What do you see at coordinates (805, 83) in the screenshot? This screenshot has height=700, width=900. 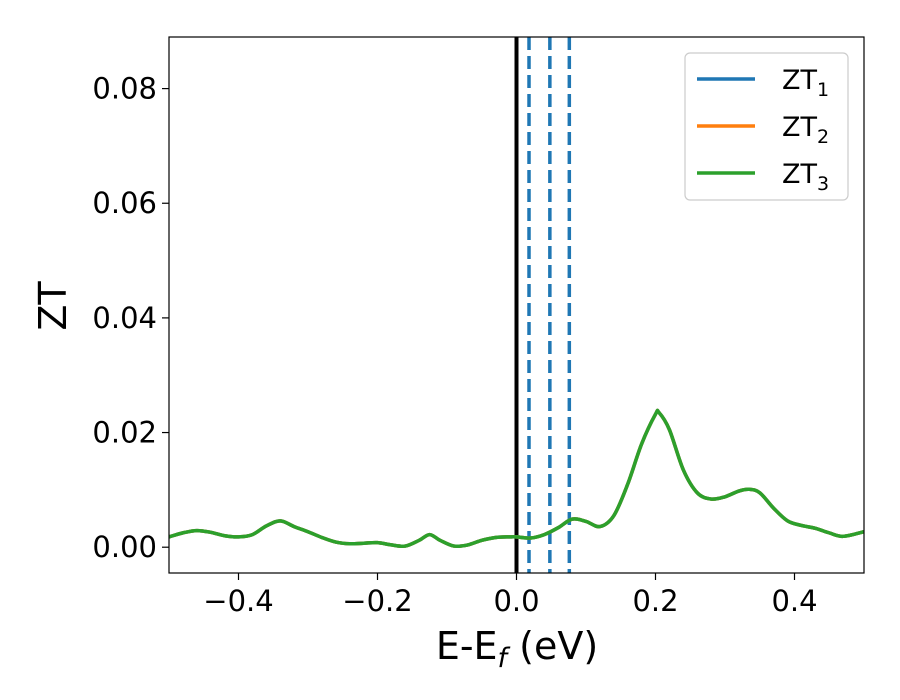 I see `legend-label: ZT1` at bounding box center [805, 83].